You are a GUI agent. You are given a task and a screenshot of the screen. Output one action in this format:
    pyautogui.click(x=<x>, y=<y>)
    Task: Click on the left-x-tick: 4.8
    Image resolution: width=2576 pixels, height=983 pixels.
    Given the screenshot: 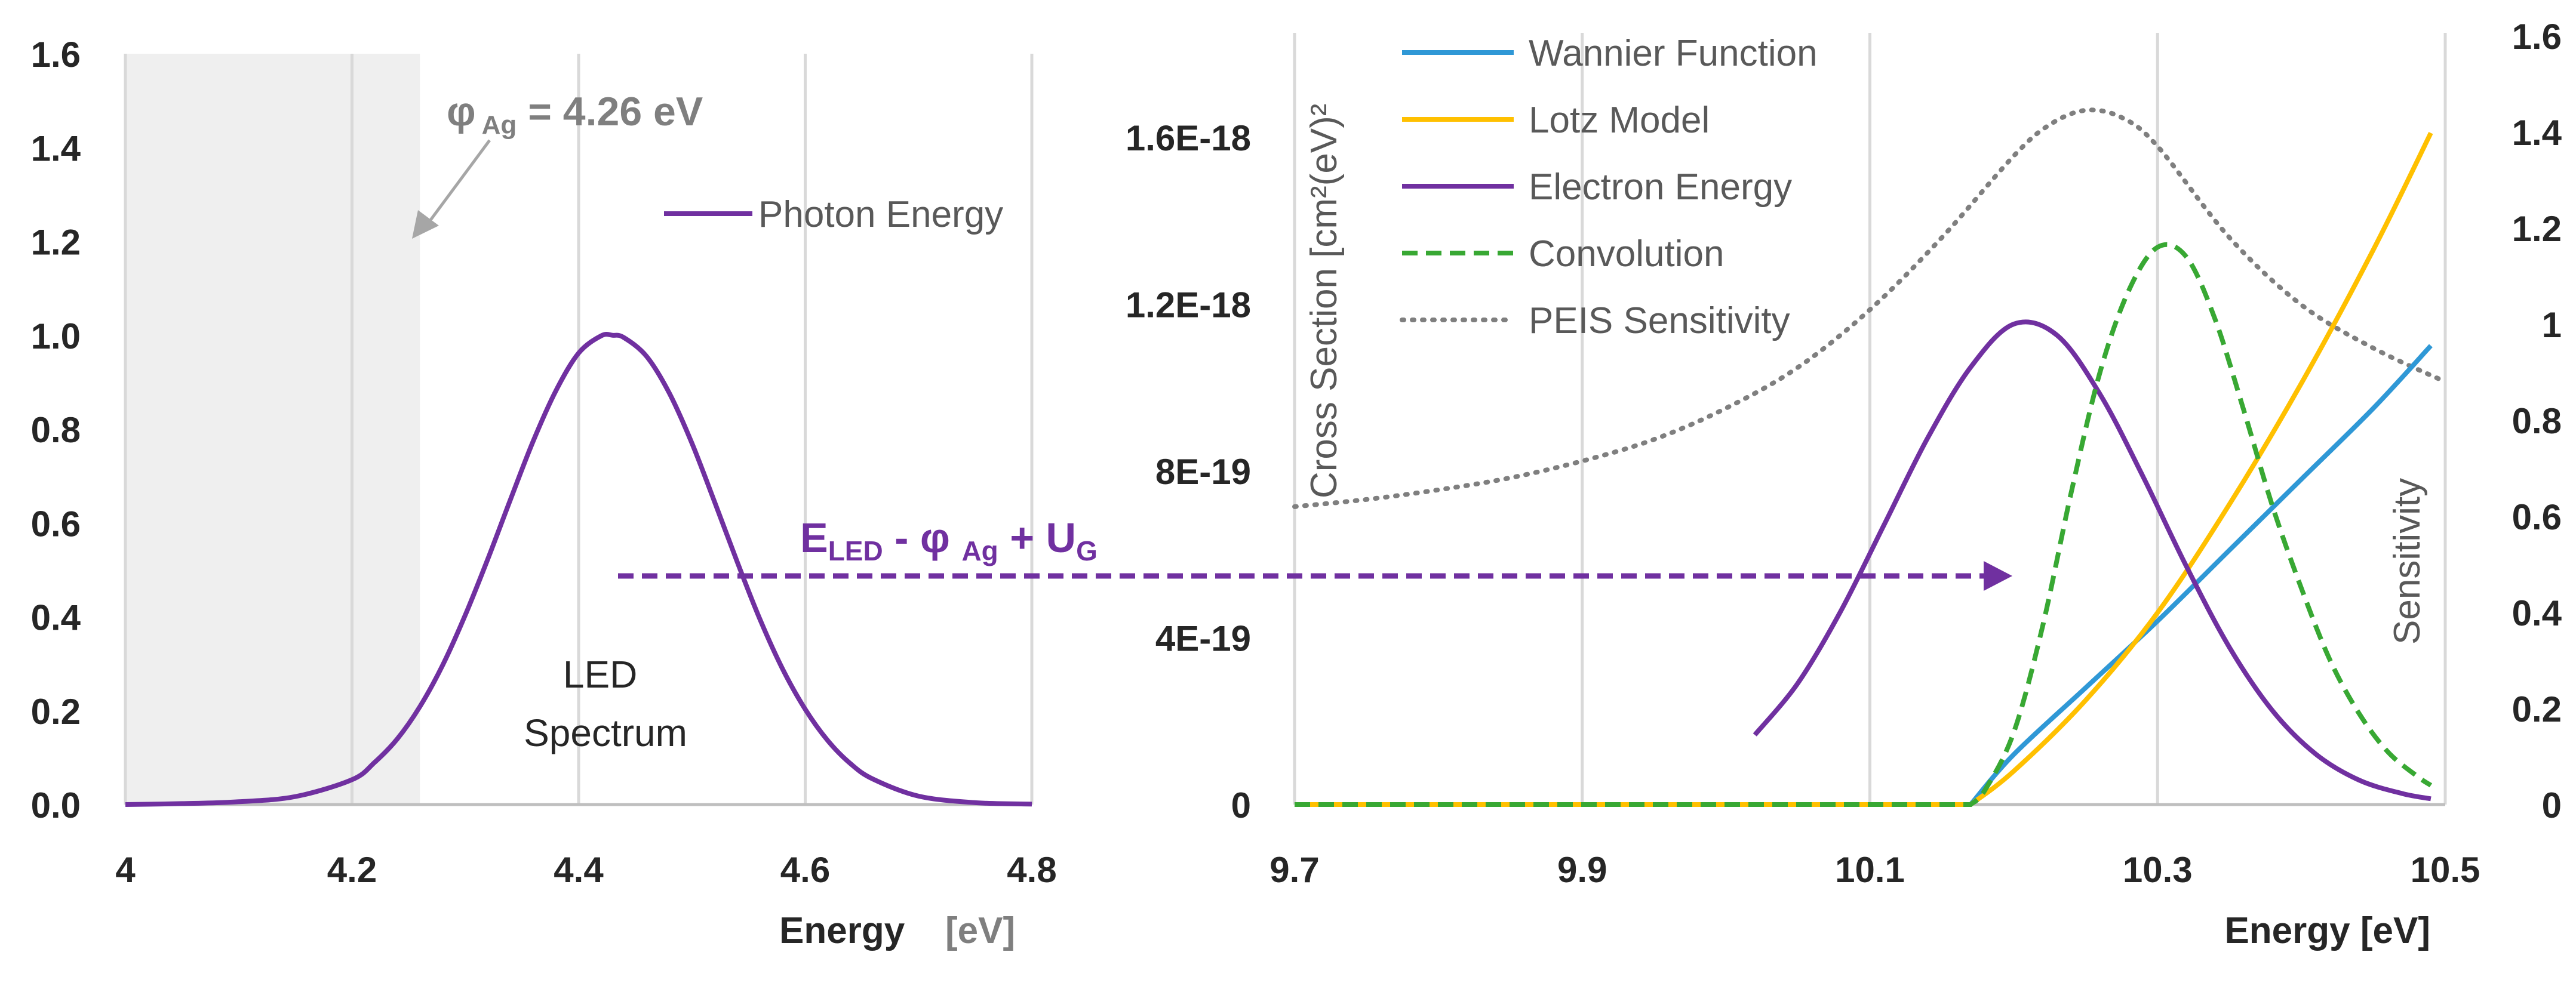 What is the action you would take?
    pyautogui.click(x=1031, y=870)
    